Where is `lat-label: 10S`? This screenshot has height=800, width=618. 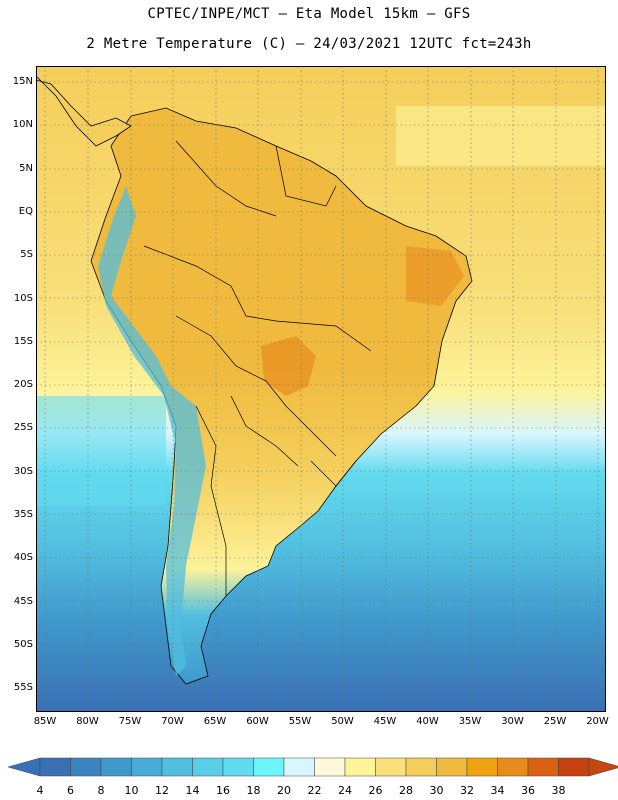
lat-label: 10S is located at coordinates (23, 298).